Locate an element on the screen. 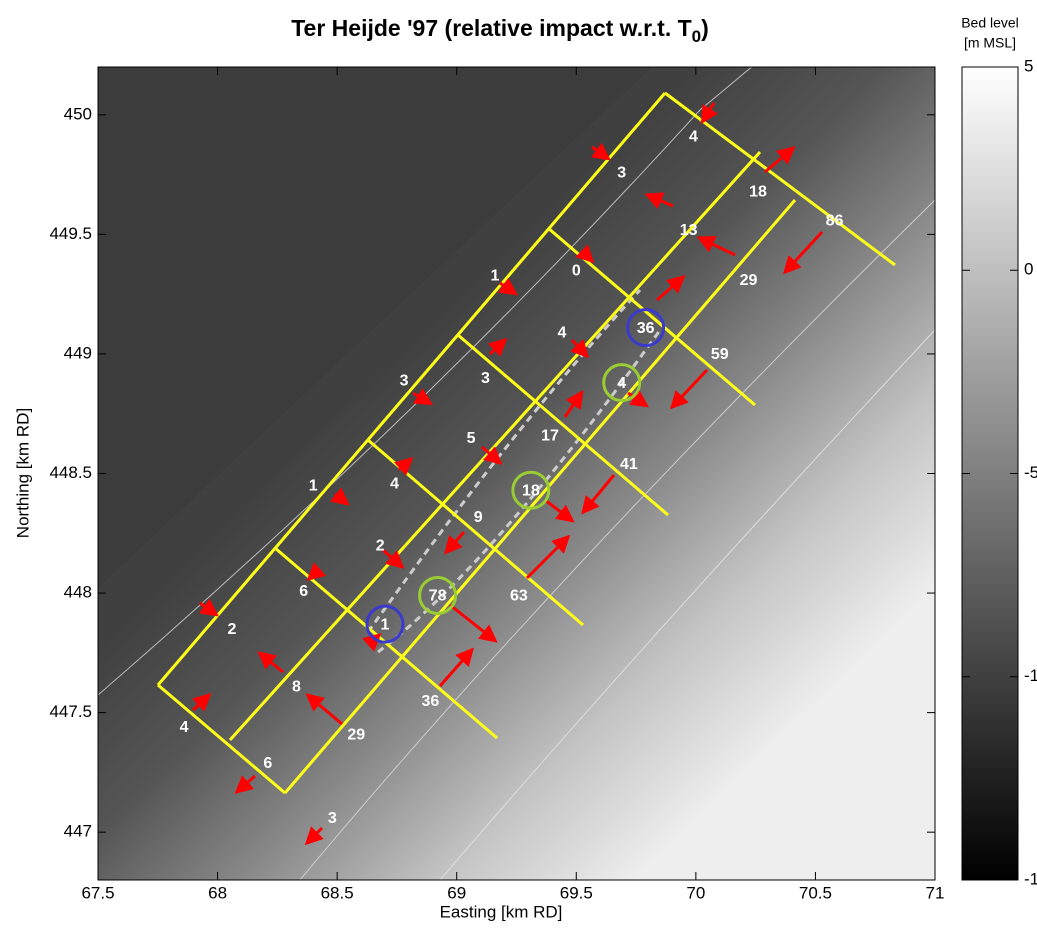  y-tick-label: 448 is located at coordinates (78, 592).